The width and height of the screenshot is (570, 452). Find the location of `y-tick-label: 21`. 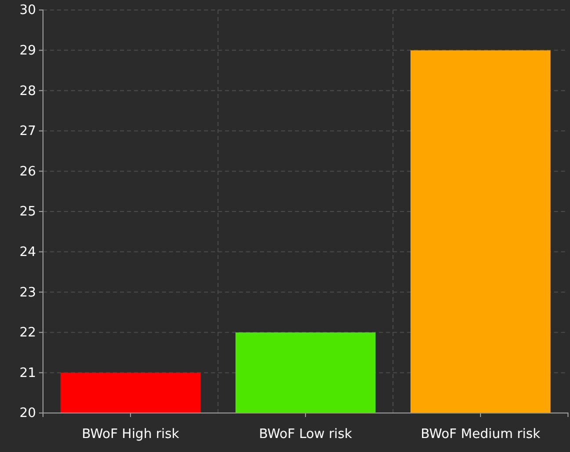

y-tick-label: 21 is located at coordinates (27, 373).